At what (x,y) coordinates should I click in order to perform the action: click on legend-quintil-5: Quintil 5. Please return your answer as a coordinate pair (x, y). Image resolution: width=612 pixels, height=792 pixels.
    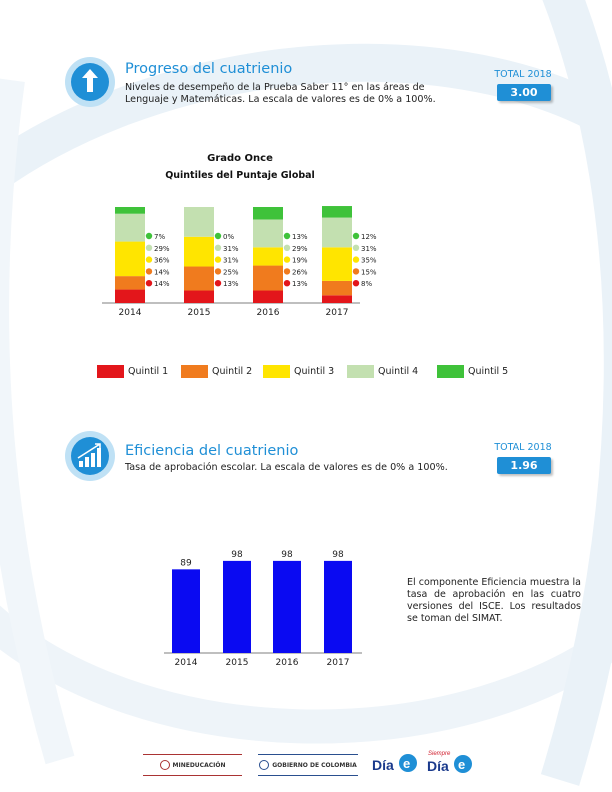
    Looking at the image, I should click on (472, 371).